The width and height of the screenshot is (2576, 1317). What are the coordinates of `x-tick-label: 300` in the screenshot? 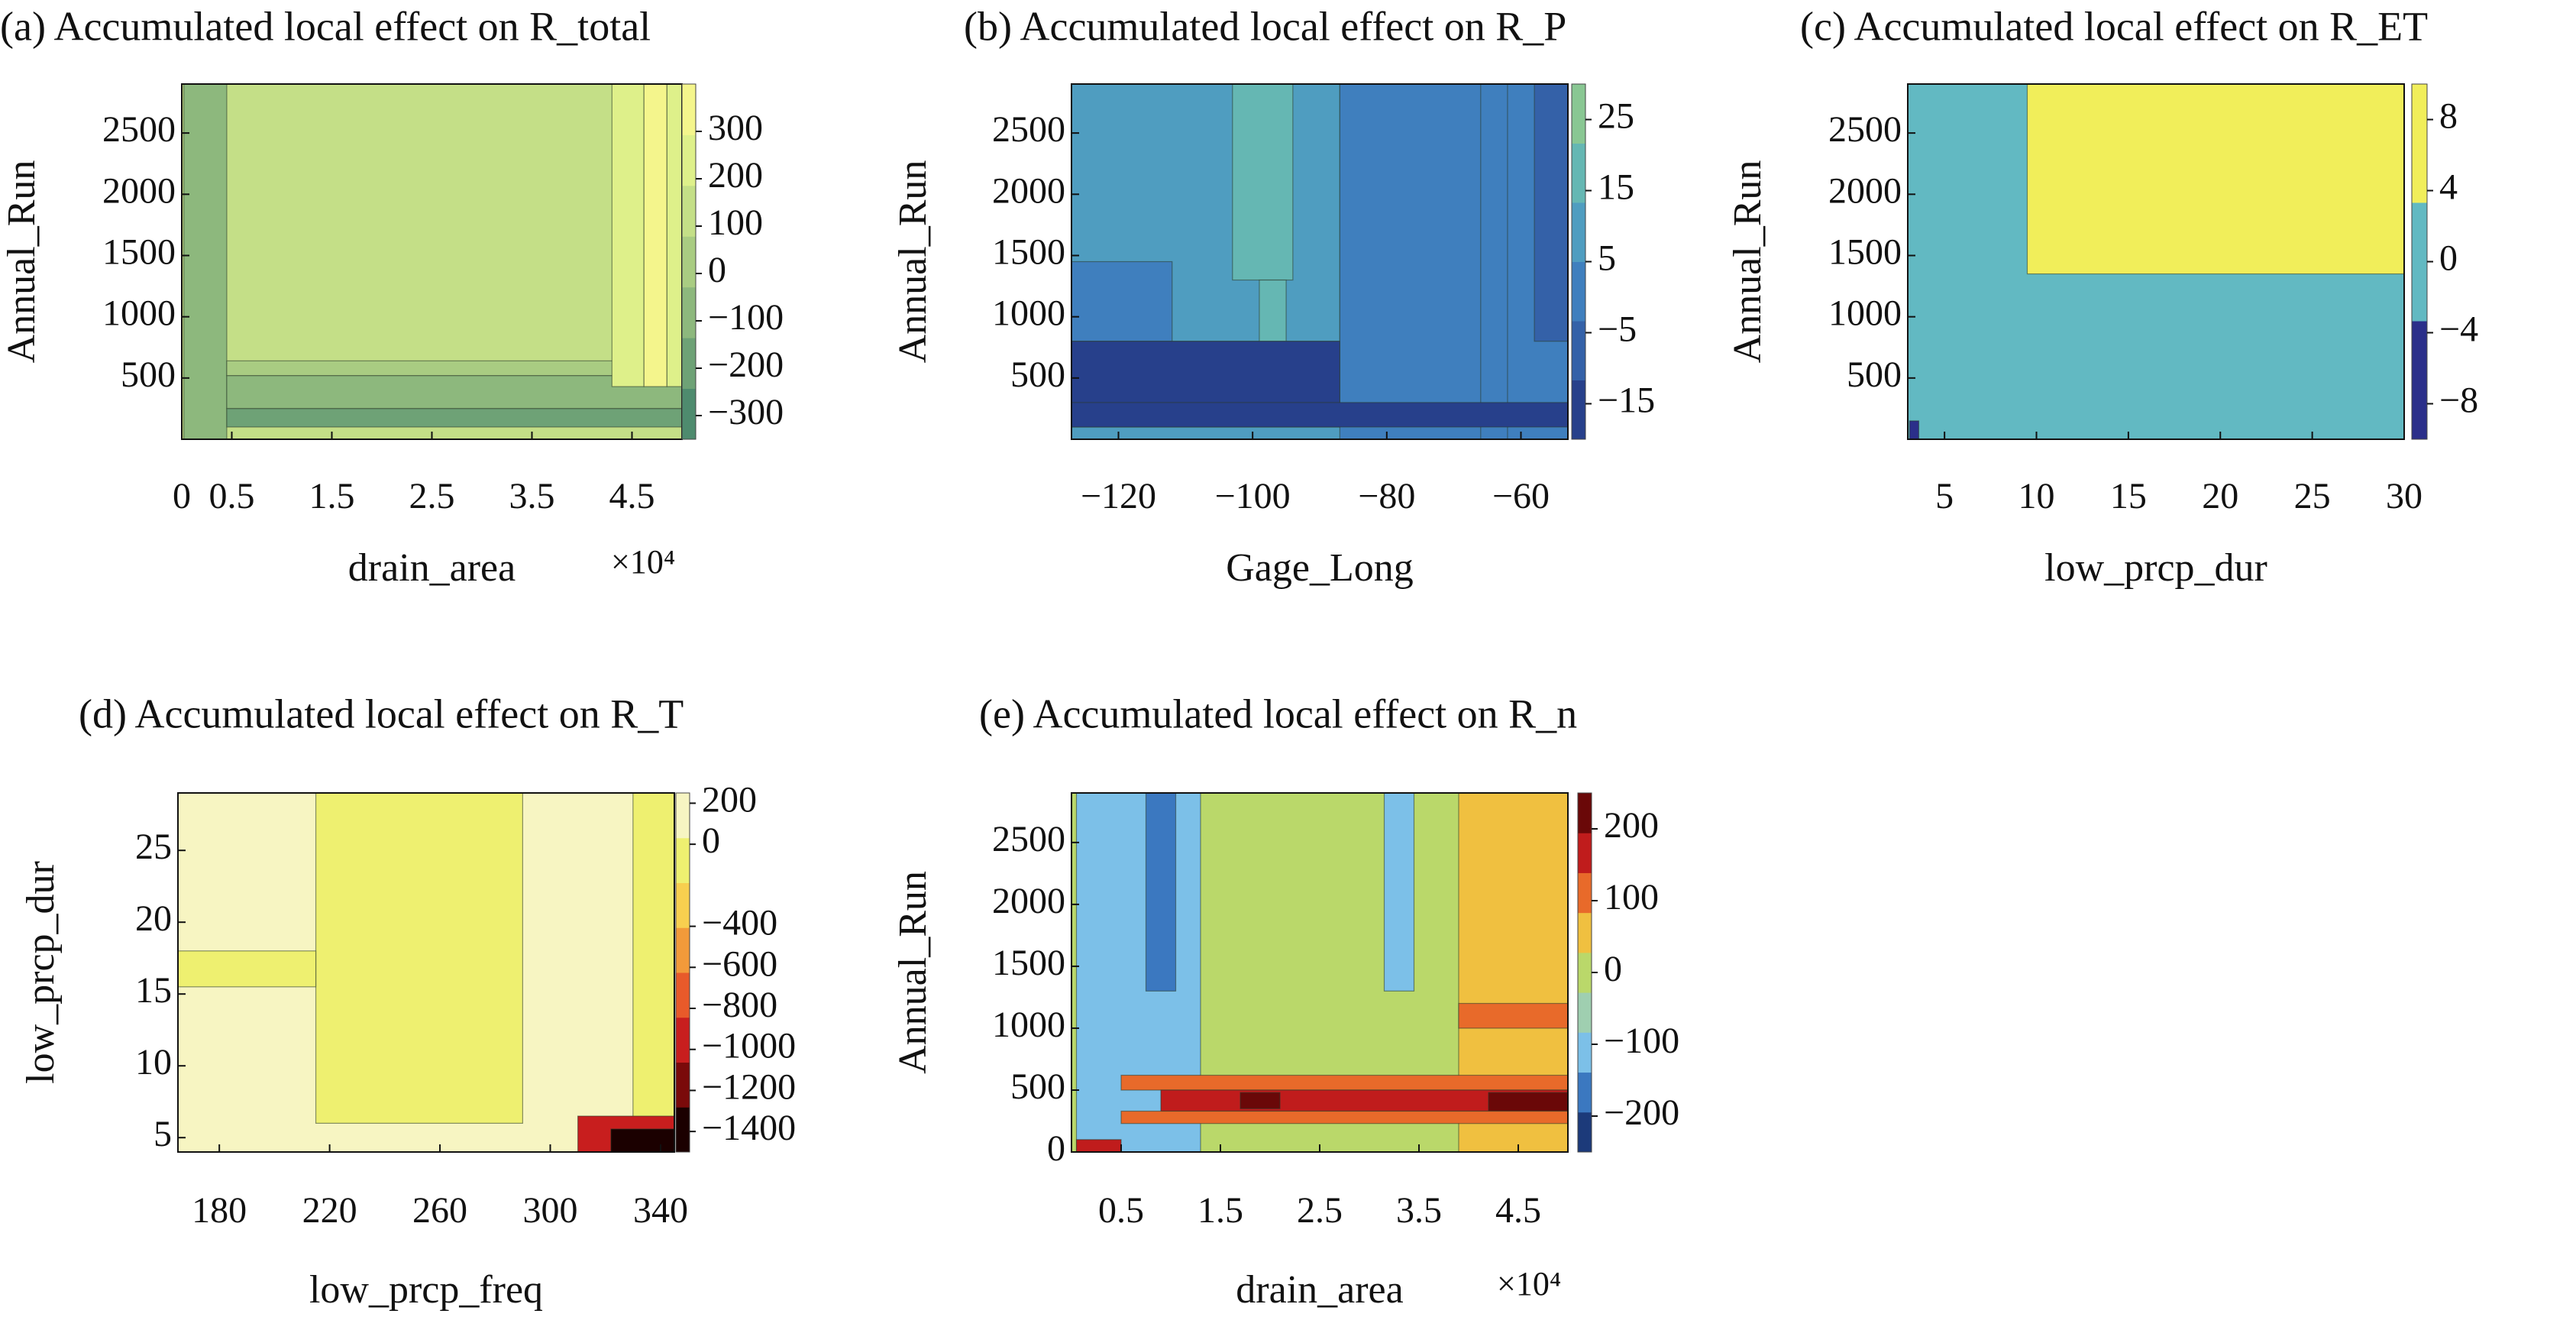 It's located at (550, 1211).